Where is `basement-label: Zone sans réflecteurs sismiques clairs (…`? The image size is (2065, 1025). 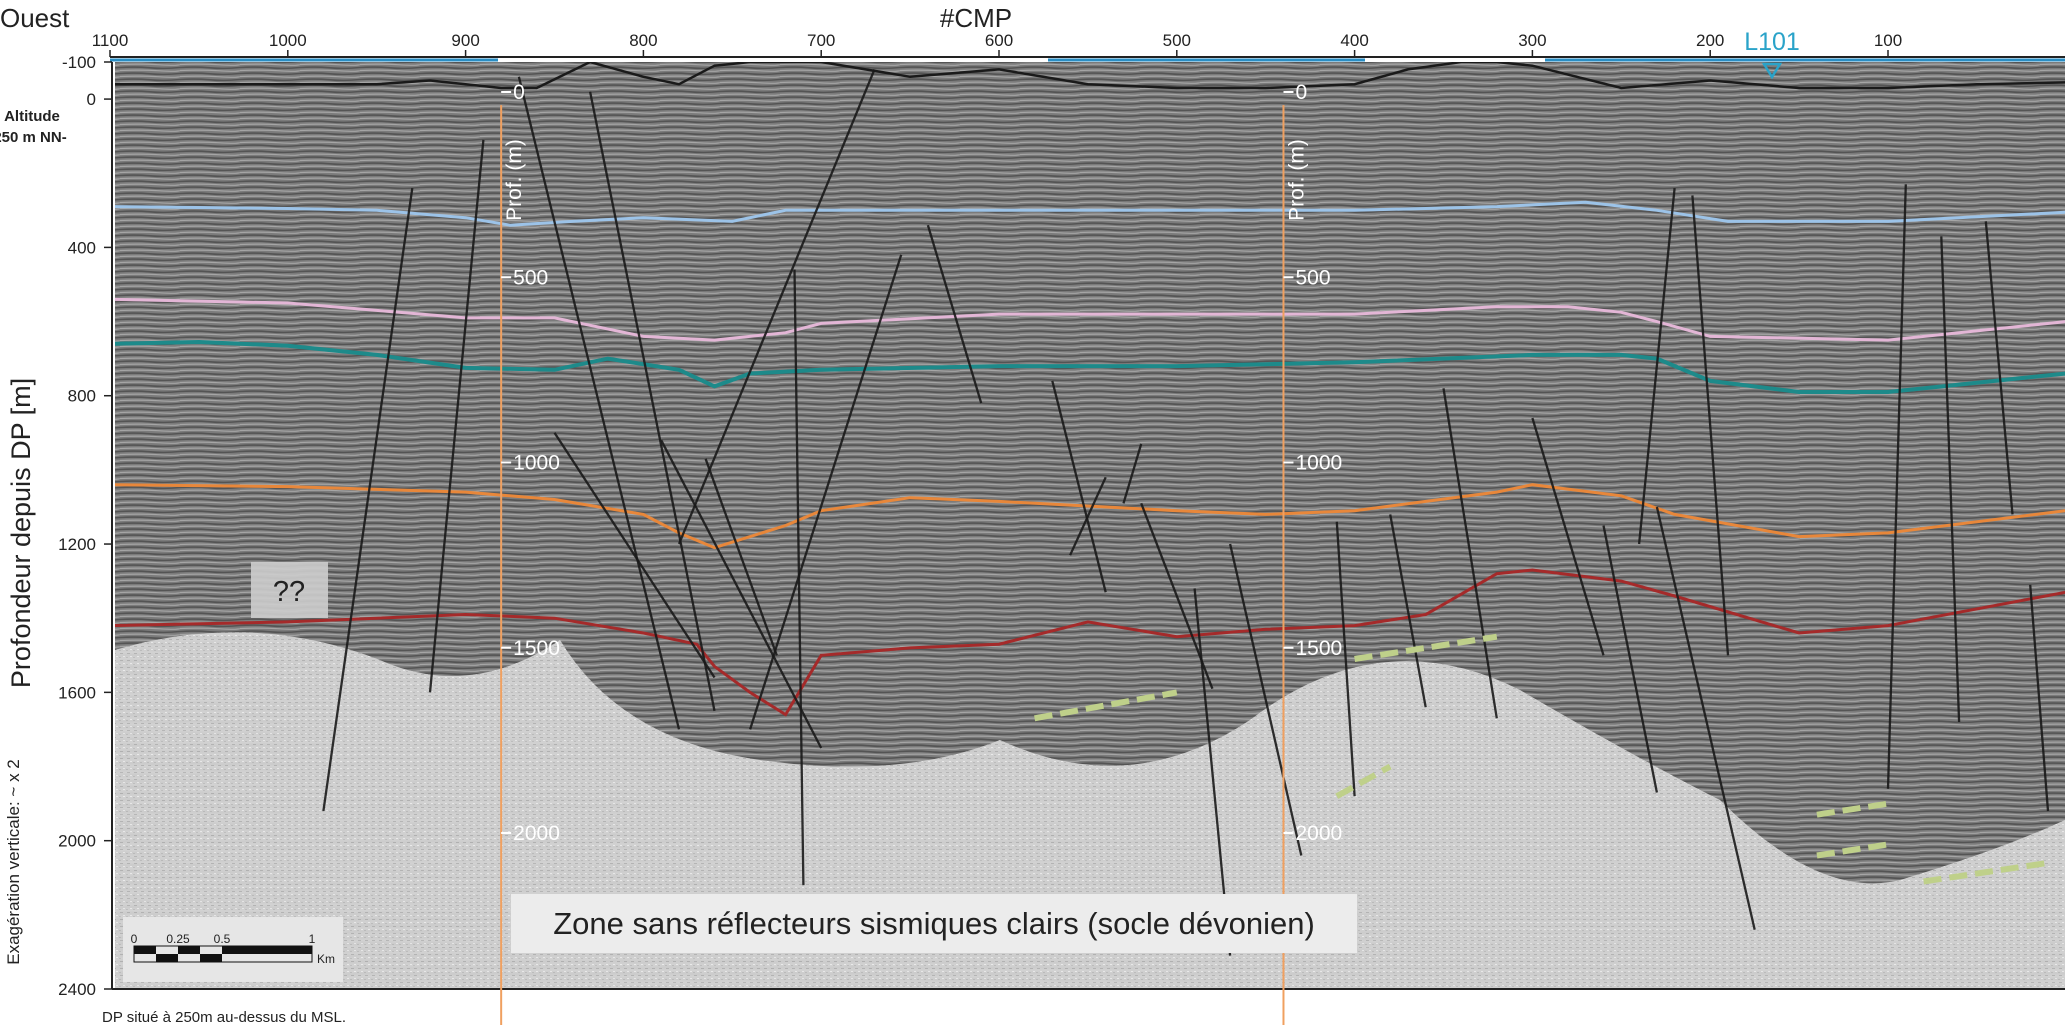
basement-label: Zone sans réflecteurs sismiques clairs (… is located at coordinates (934, 923).